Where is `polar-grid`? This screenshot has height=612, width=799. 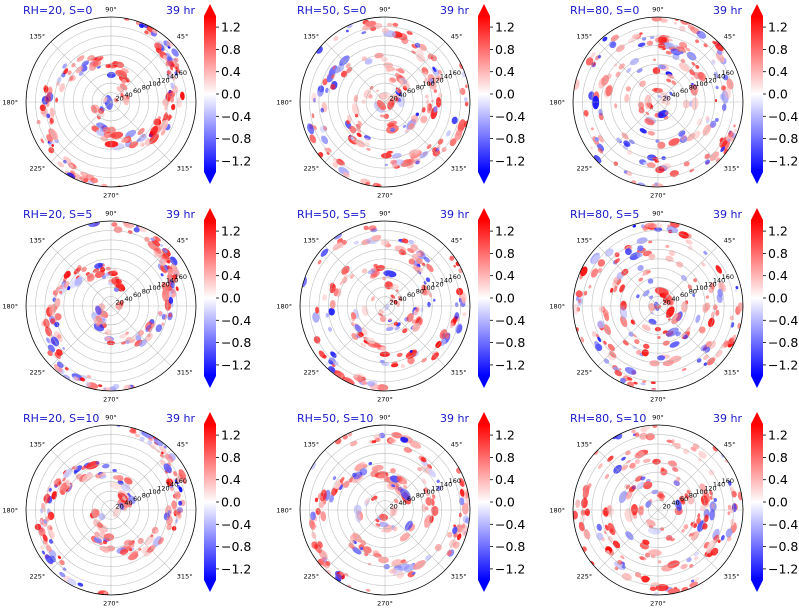 polar-grid is located at coordinates (658, 510).